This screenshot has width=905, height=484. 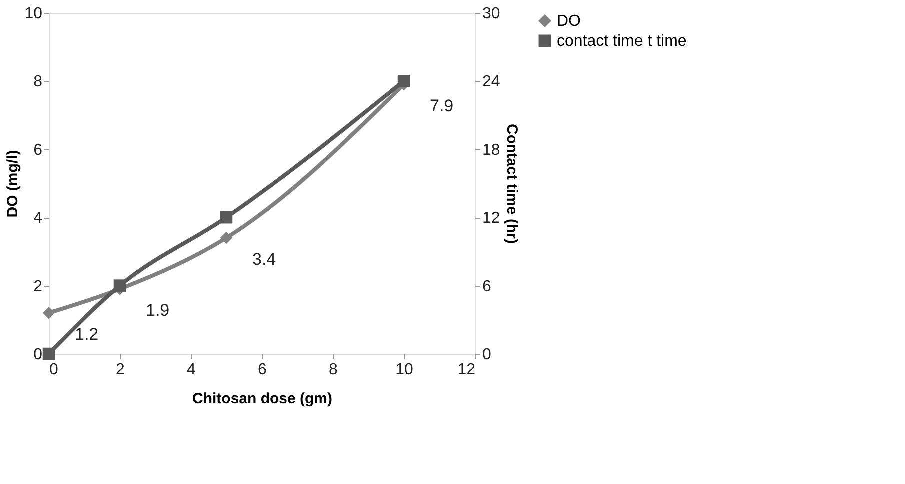 What do you see at coordinates (191, 370) in the screenshot?
I see `x-tick-label: 4` at bounding box center [191, 370].